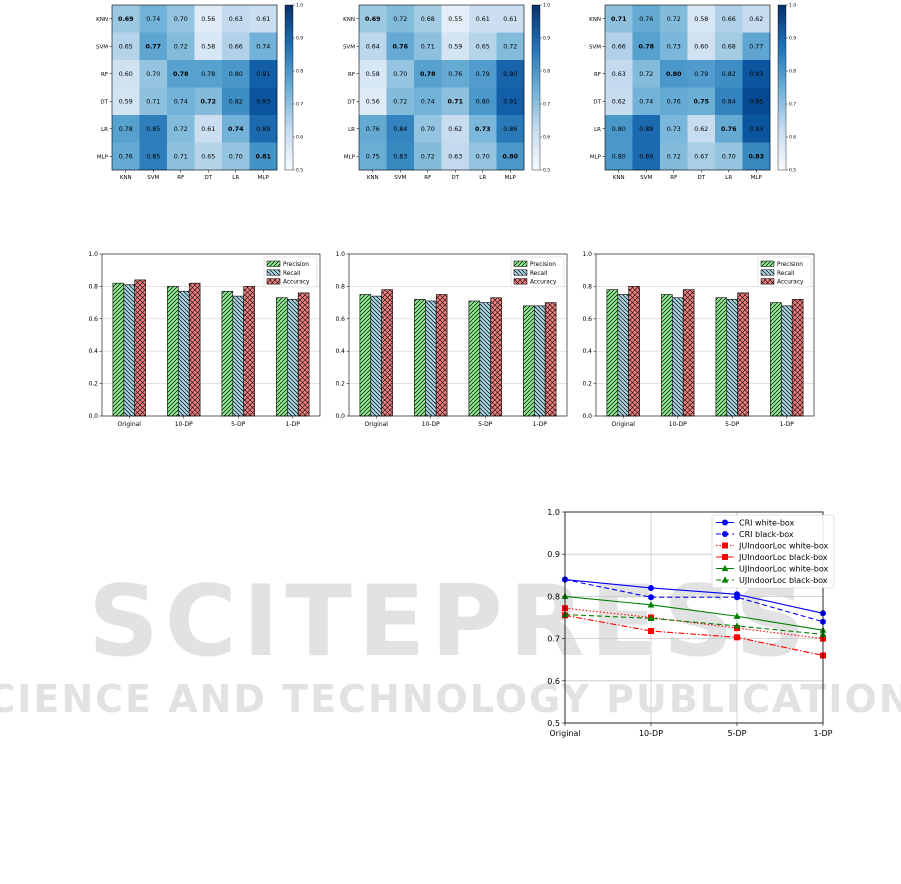 The image size is (901, 884). Describe the element at coordinates (701, 157) in the screenshot. I see `cell-value-label: 0.67` at that location.